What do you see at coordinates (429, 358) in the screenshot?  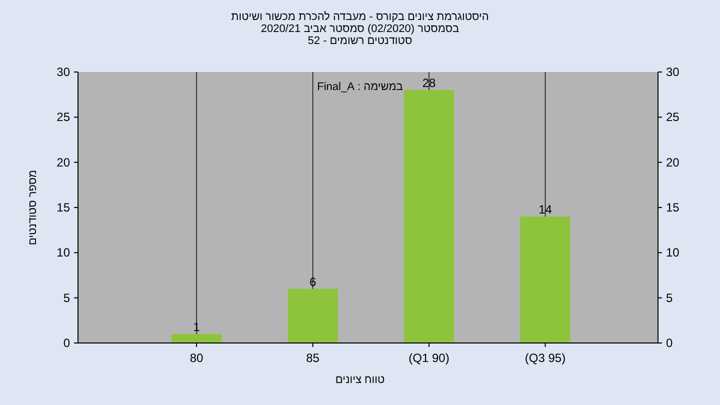 I see `x-tick-label: (Q1 90)` at bounding box center [429, 358].